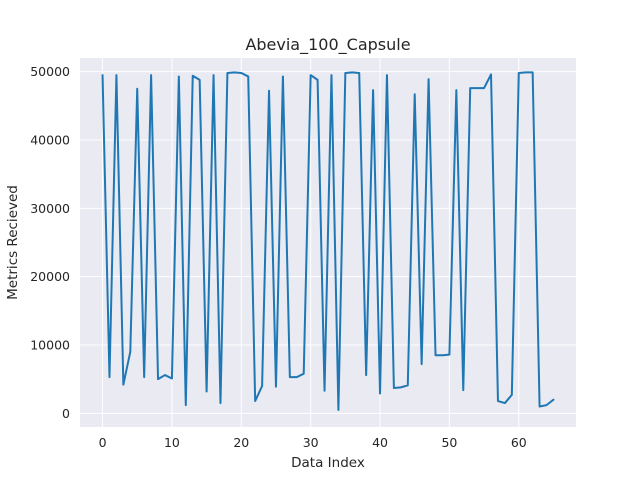 Image resolution: width=640 pixels, height=480 pixels. What do you see at coordinates (172, 442) in the screenshot?
I see `x-tick-label: 10` at bounding box center [172, 442].